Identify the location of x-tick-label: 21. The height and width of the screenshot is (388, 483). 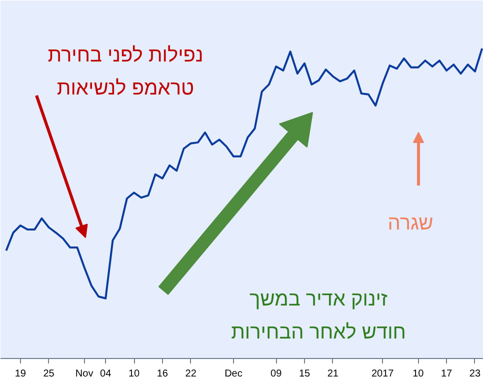
(333, 374).